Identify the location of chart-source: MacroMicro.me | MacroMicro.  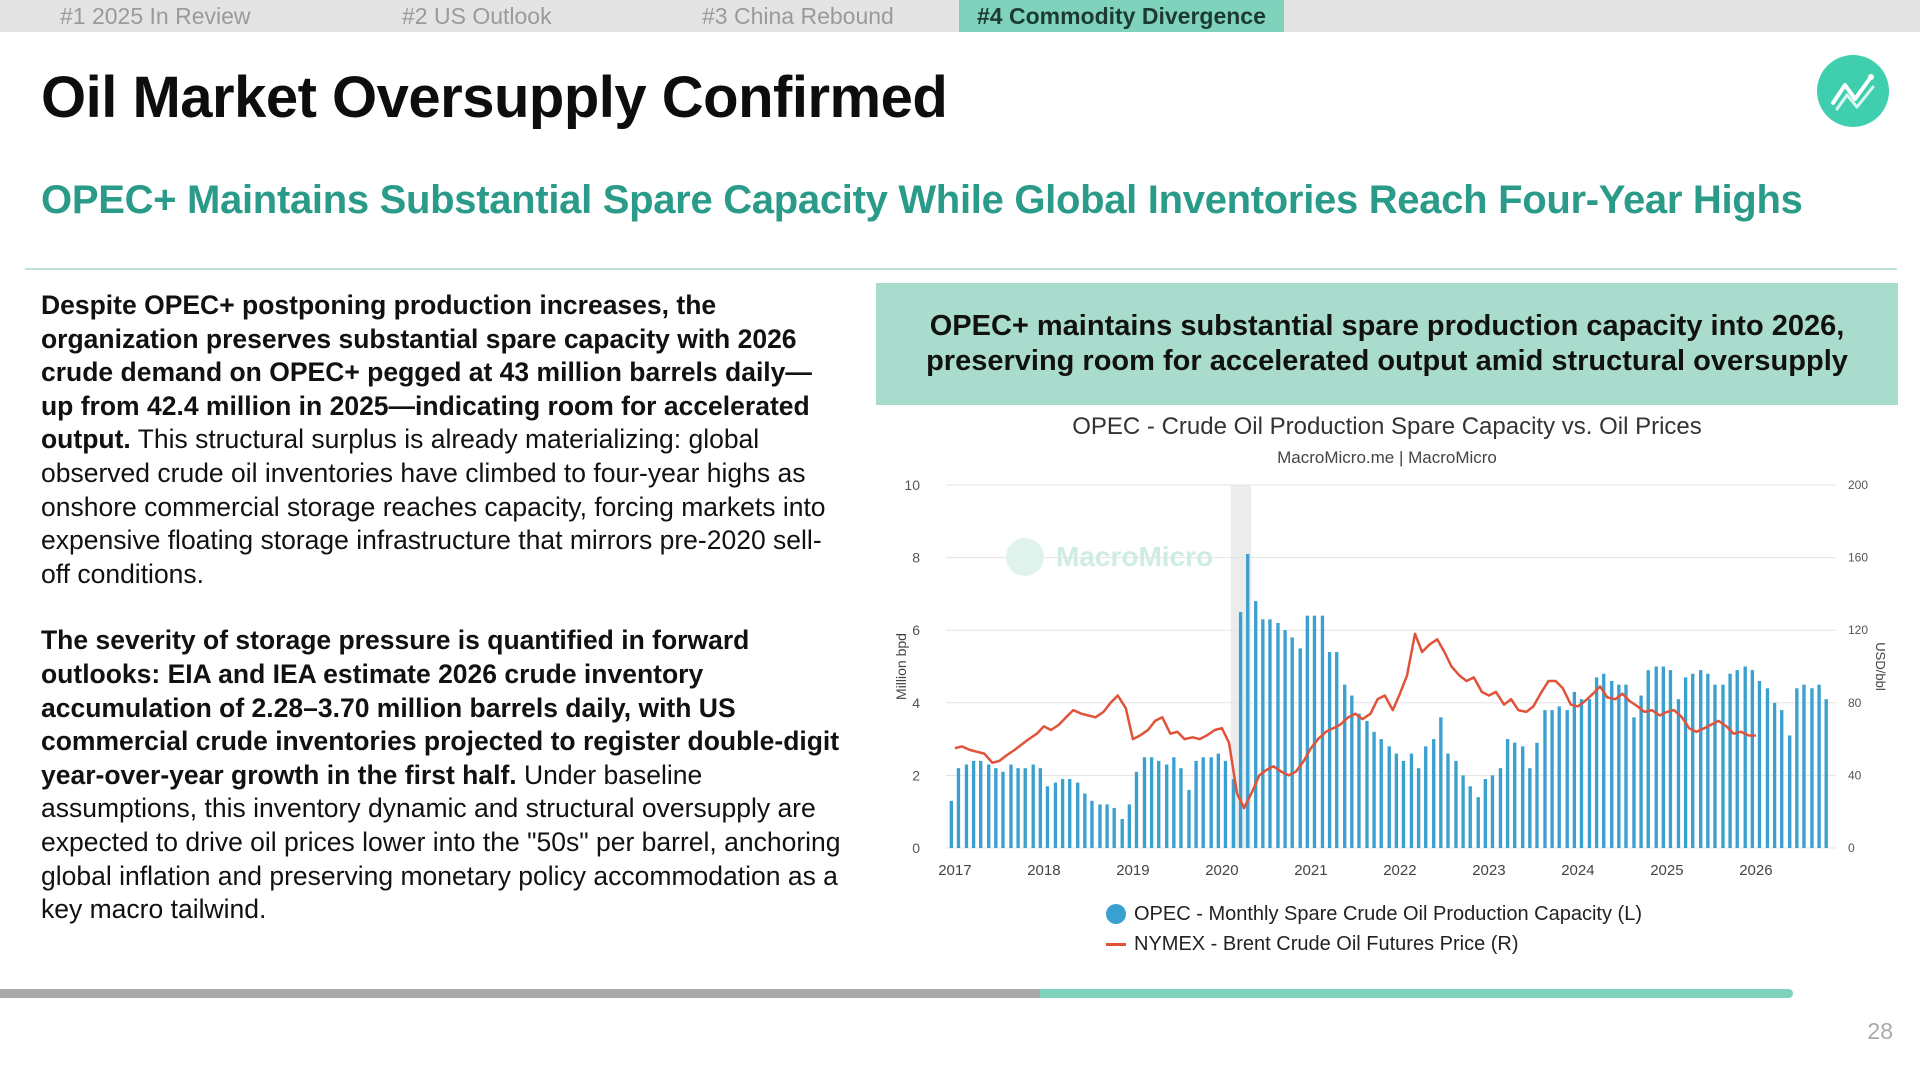
(1387, 457).